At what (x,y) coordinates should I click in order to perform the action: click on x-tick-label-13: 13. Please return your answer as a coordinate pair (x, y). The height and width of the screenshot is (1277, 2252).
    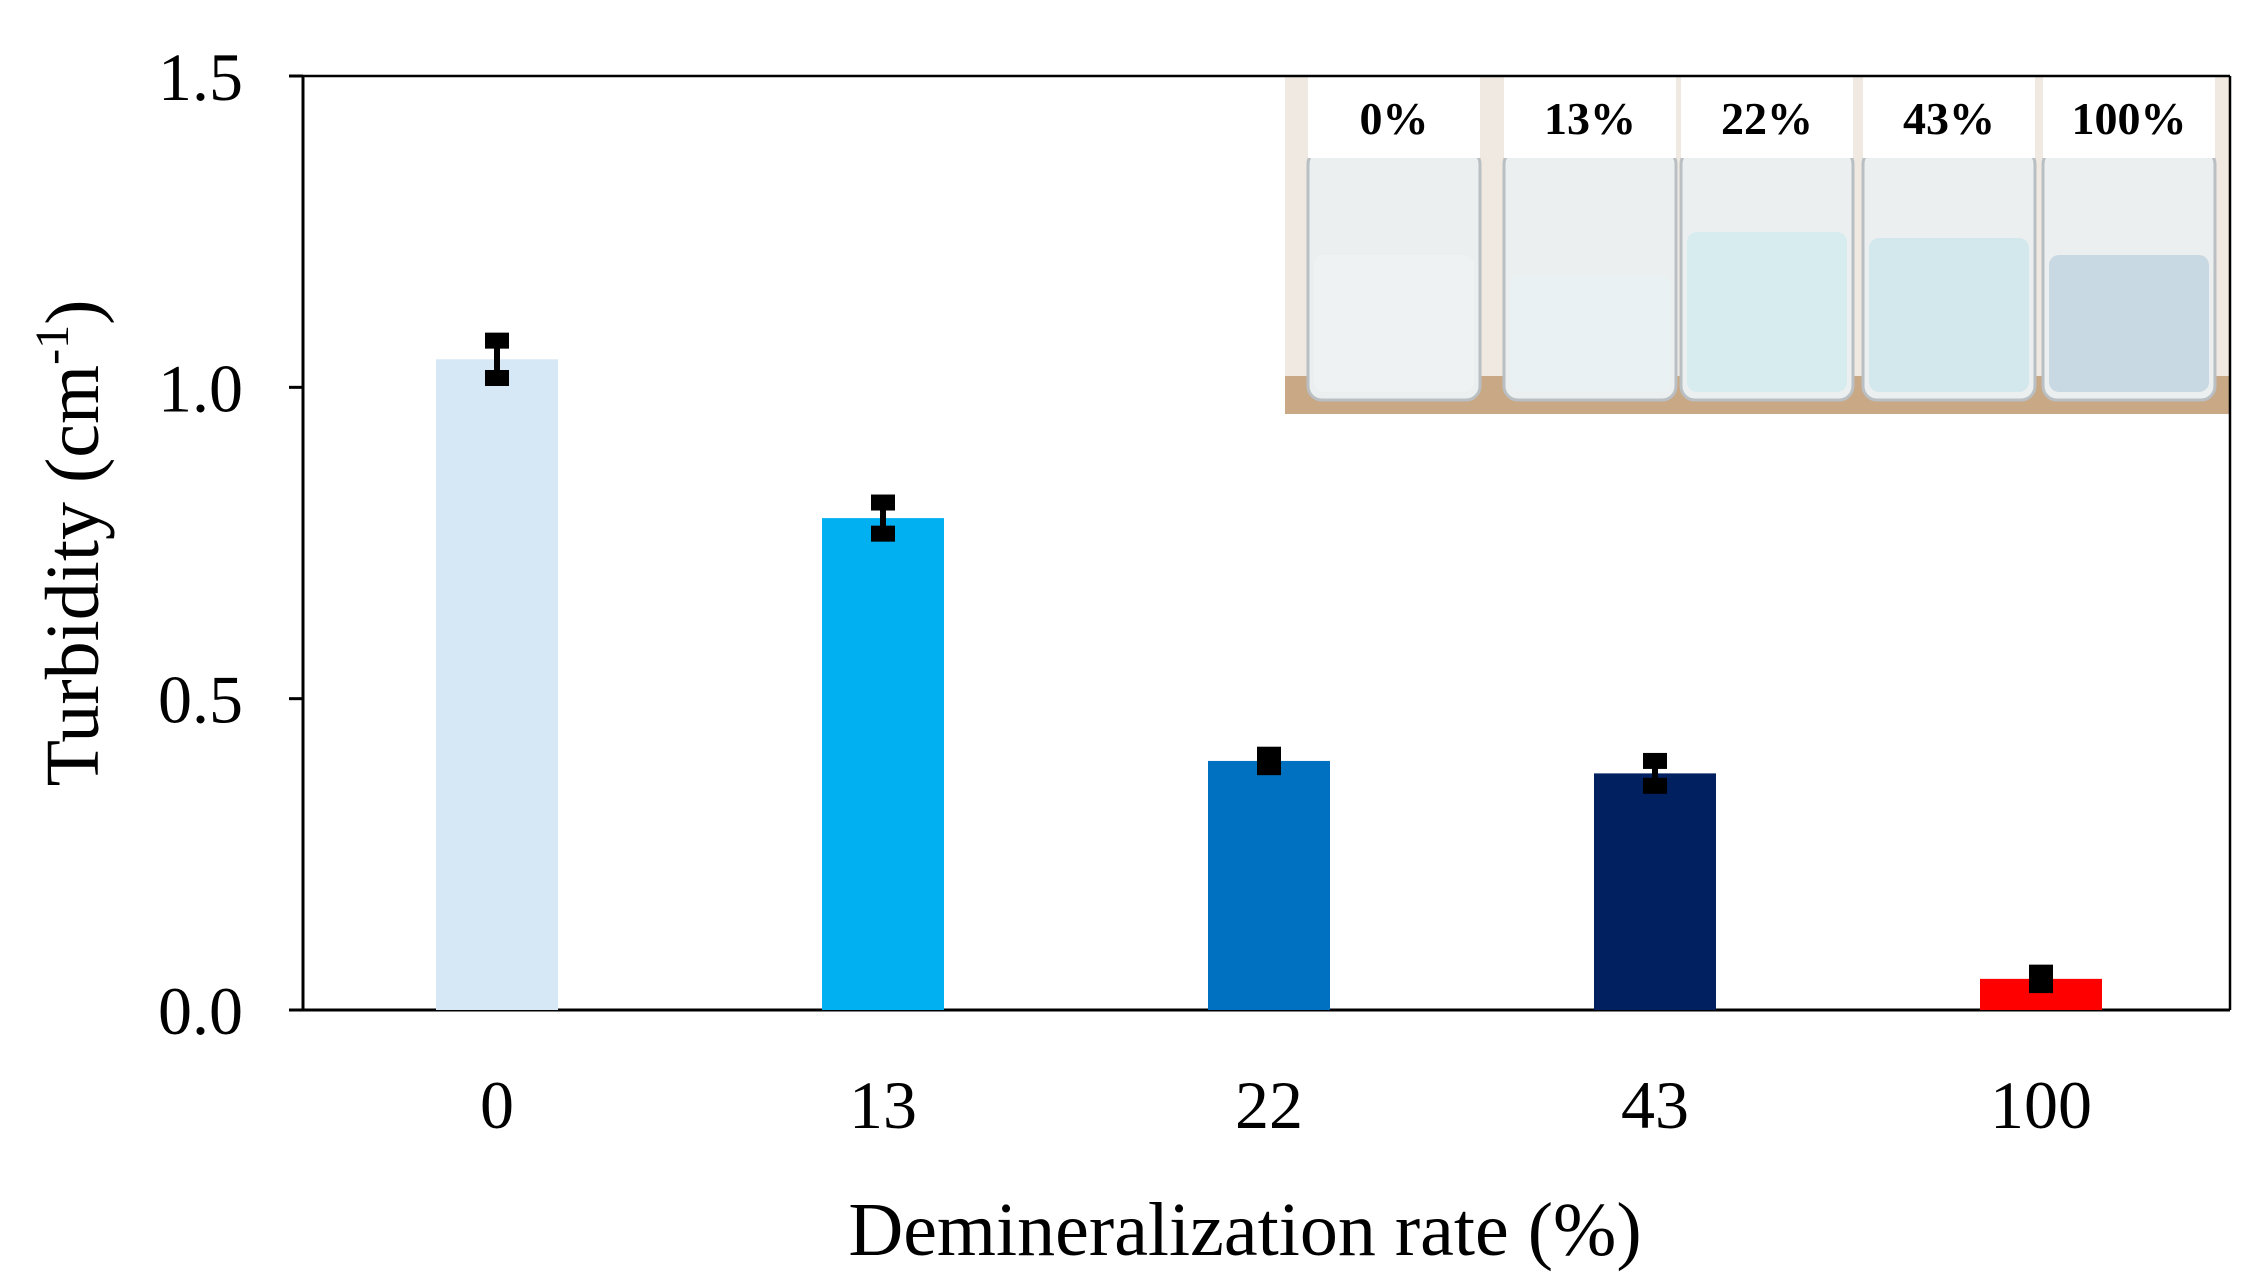
    Looking at the image, I should click on (883, 1105).